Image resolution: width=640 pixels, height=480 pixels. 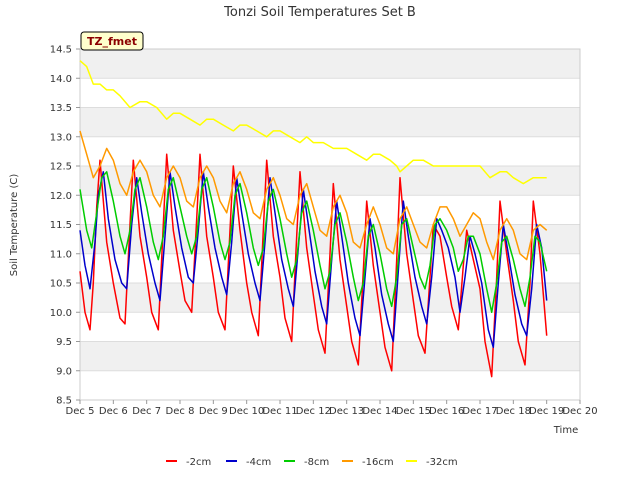 What do you see at coordinates (442, 462) in the screenshot?
I see `legend-label: -32cm` at bounding box center [442, 462].